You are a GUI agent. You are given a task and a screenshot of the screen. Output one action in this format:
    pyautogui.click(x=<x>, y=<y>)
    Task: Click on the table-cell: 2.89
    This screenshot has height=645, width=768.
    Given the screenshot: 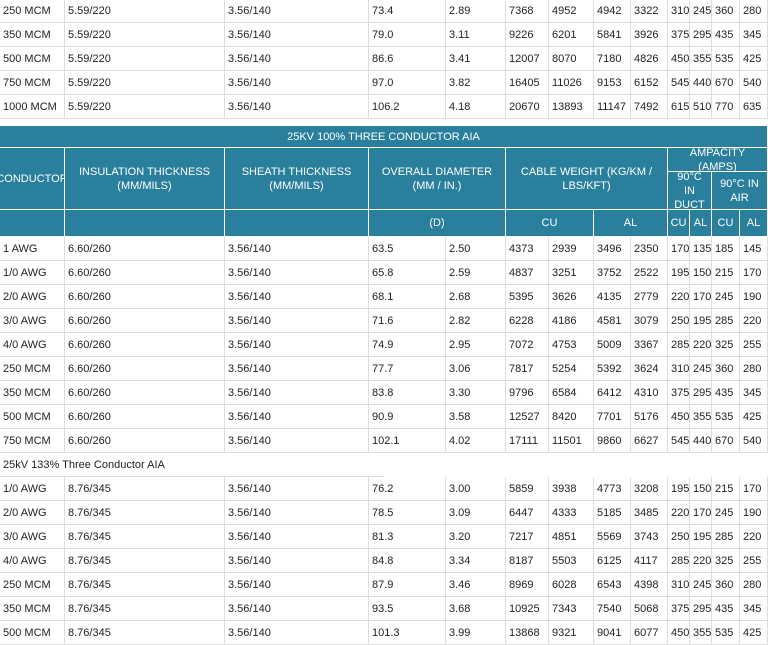 What is the action you would take?
    pyautogui.click(x=476, y=11)
    